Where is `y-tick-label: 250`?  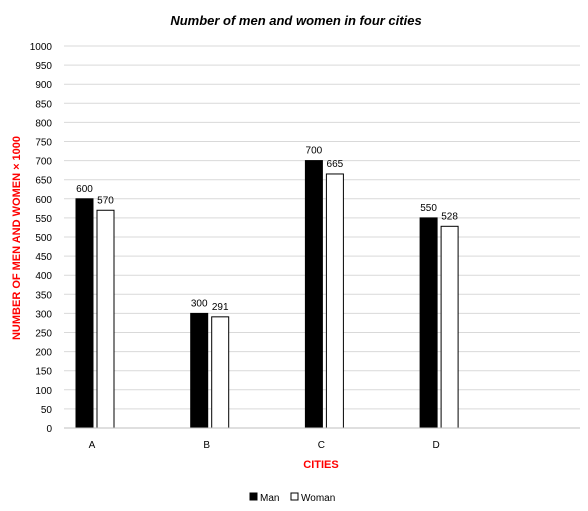
y-tick-label: 250 is located at coordinates (43, 334).